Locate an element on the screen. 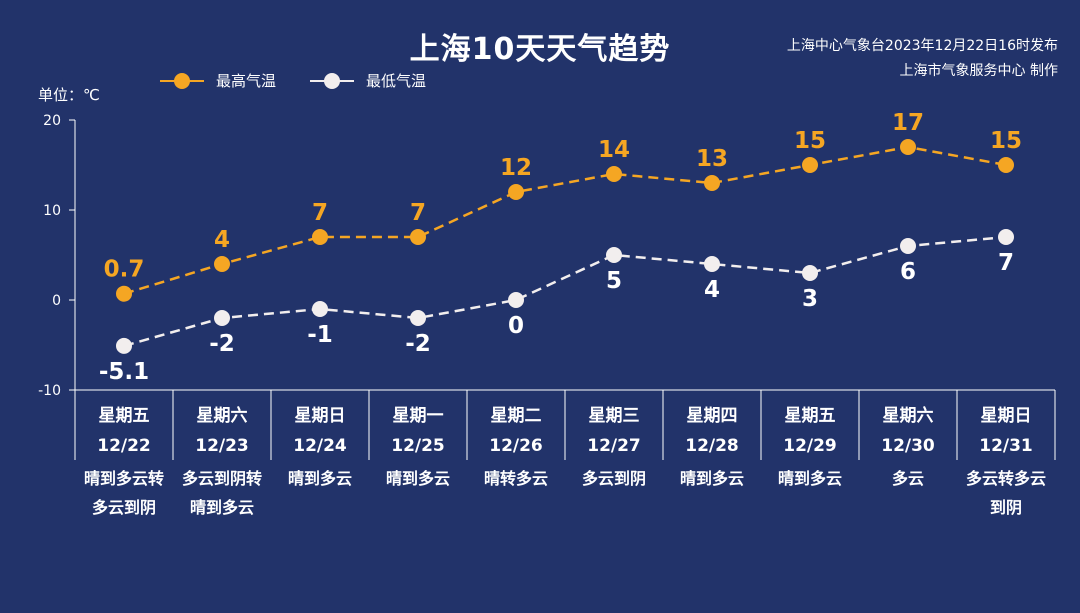 This screenshot has height=613, width=1080. weekday-label-5: 星期三 is located at coordinates (614, 416).